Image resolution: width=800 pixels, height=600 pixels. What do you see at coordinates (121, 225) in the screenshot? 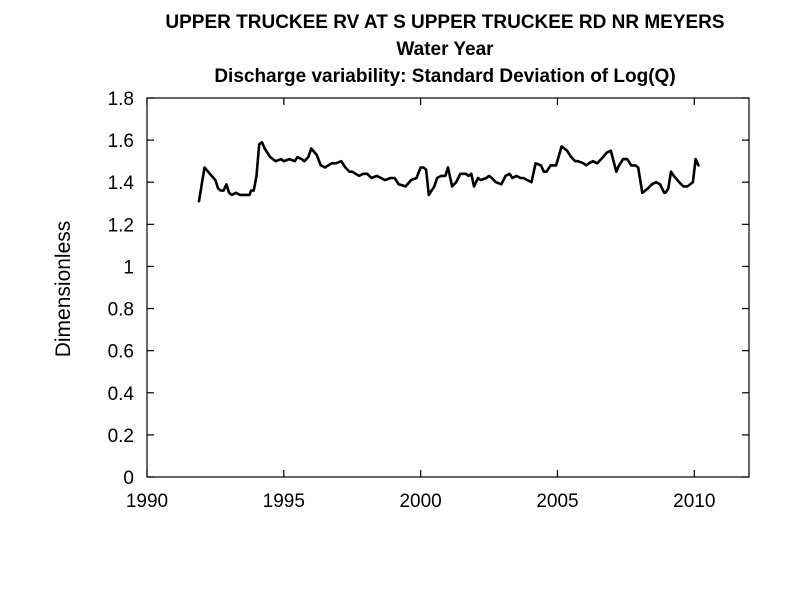
I see `y-tick-label-6: 1.2` at bounding box center [121, 225].